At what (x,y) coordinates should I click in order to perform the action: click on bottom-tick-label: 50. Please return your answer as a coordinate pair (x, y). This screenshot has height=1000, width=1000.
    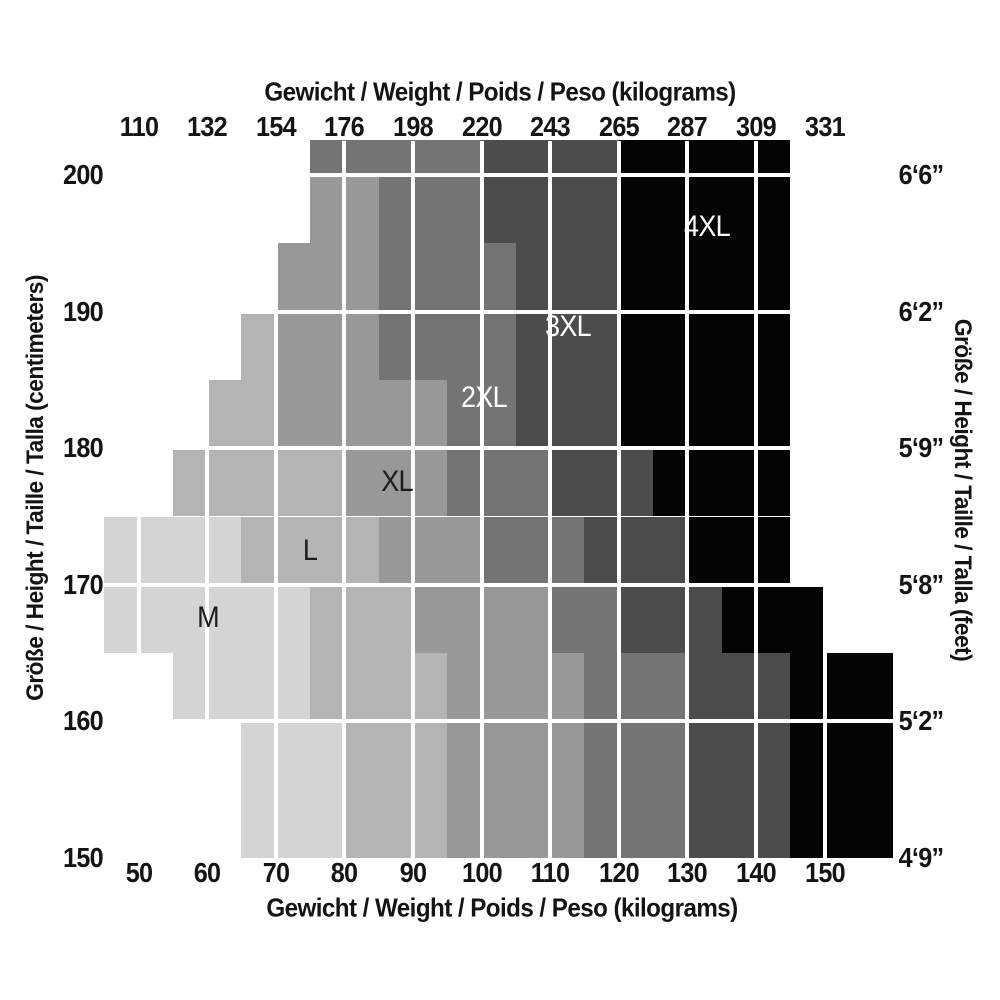
    Looking at the image, I should click on (138, 872).